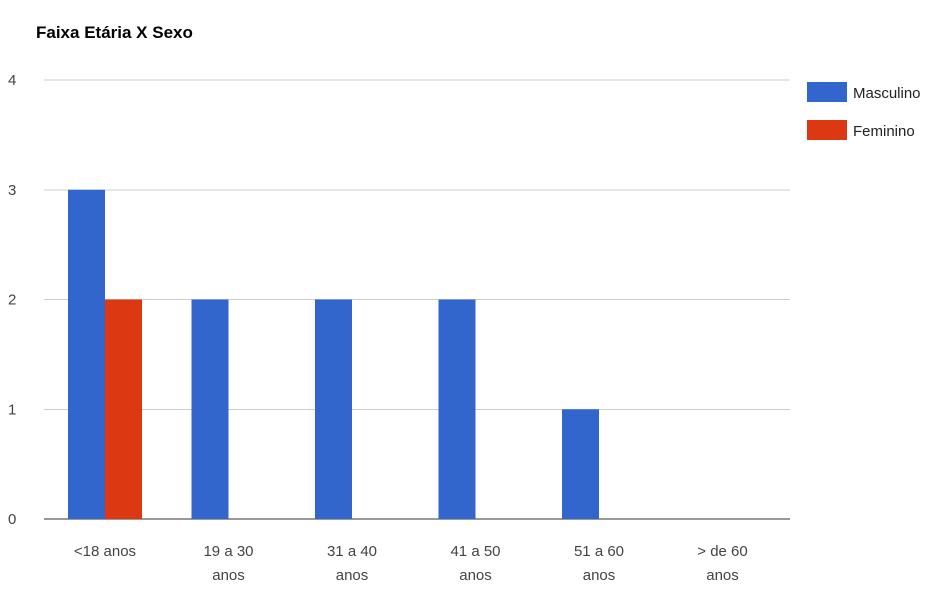  I want to click on x-tick-label: 51 a 60, so click(599, 551).